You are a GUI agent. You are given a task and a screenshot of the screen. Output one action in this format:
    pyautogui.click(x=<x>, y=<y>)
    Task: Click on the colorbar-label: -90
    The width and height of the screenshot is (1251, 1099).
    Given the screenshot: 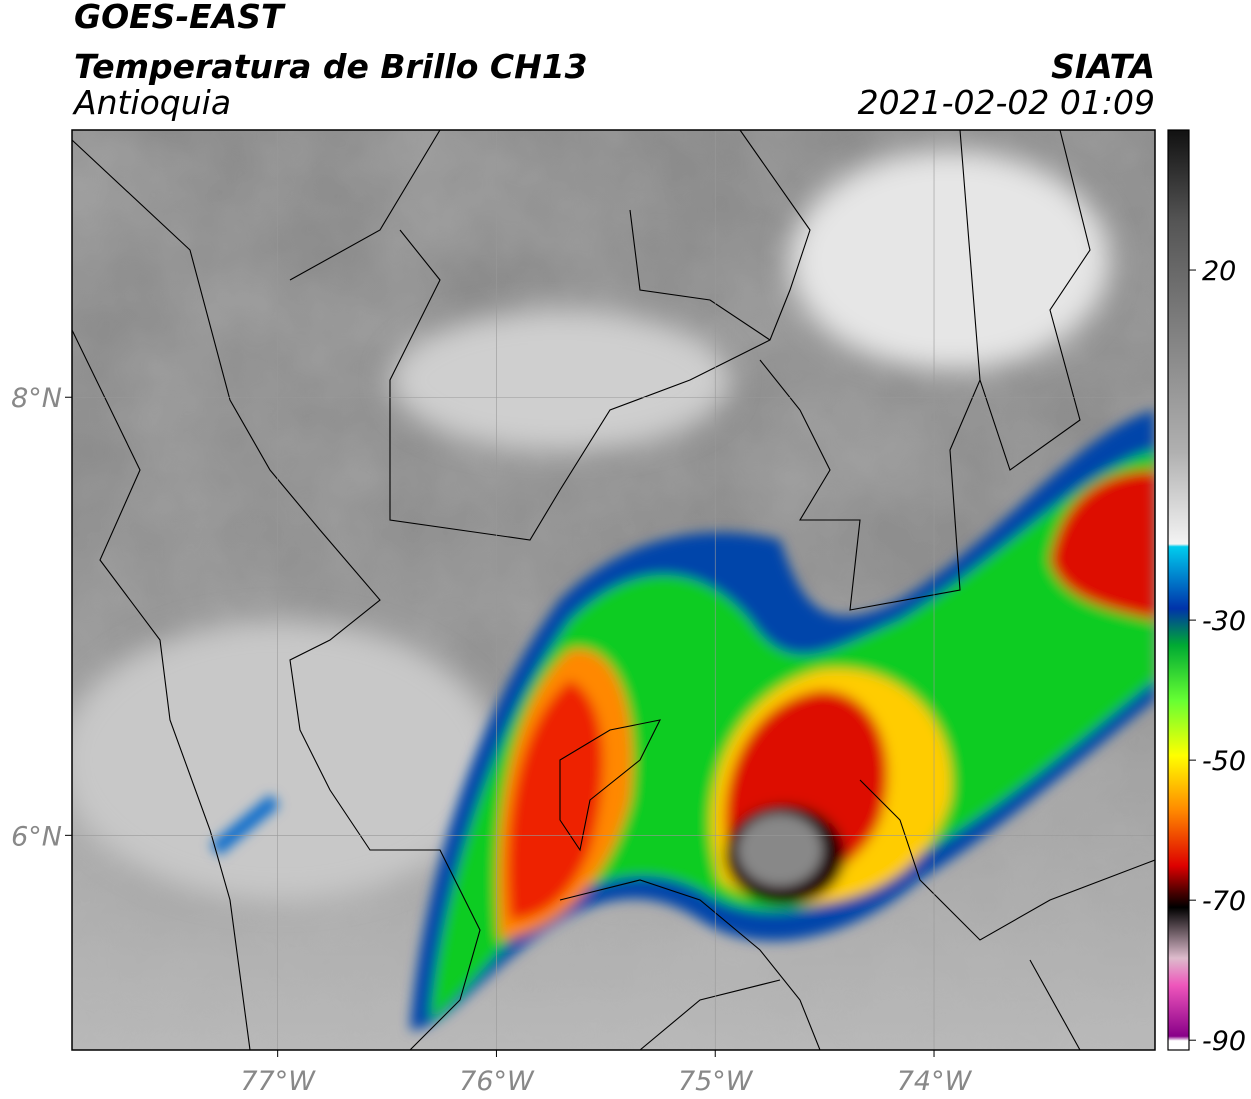 What is the action you would take?
    pyautogui.click(x=1224, y=1041)
    